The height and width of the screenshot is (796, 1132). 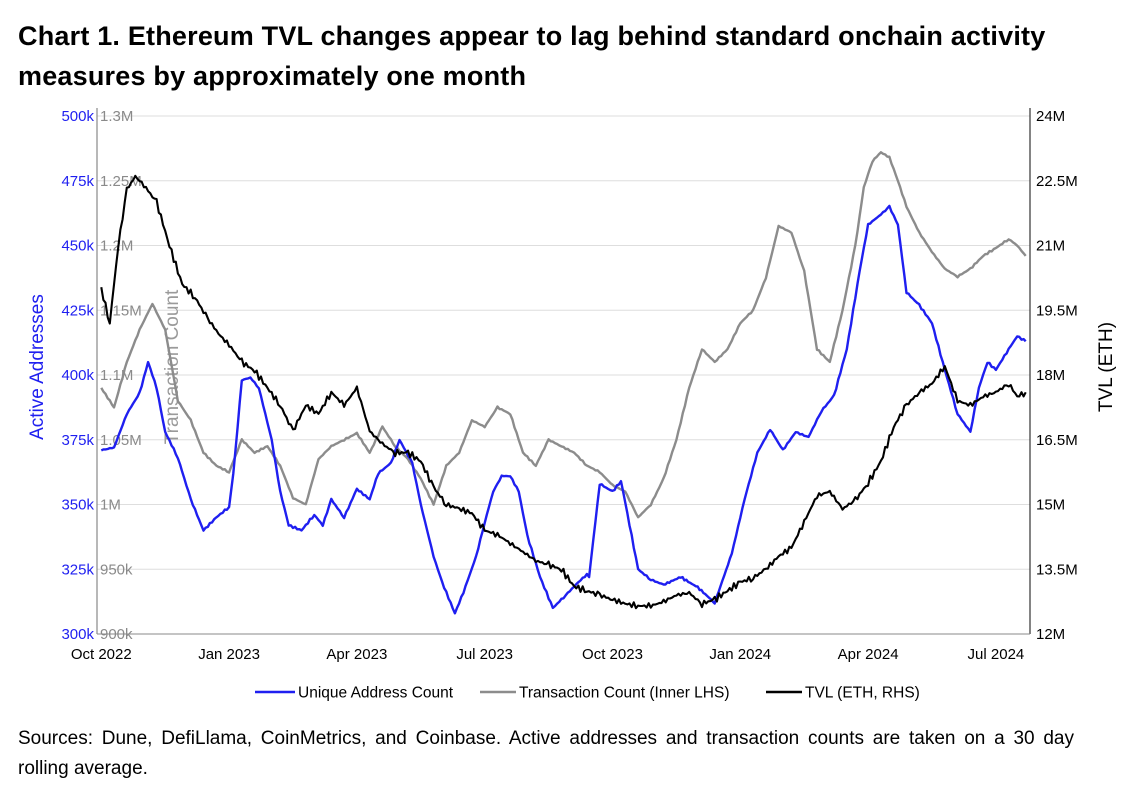 I want to click on x-tick-label: Jan 2024, so click(x=740, y=654).